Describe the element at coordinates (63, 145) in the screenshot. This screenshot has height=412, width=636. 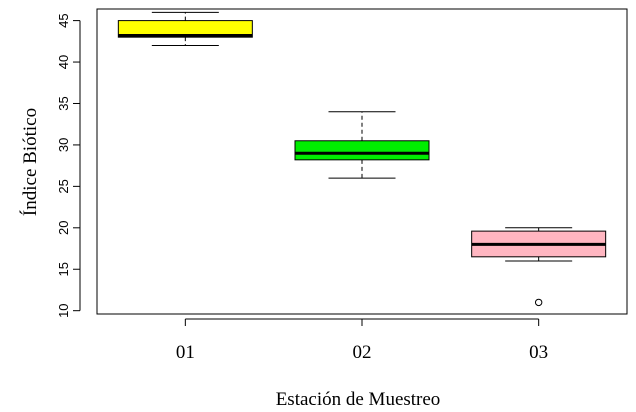
I see `y-tick-label: 30` at that location.